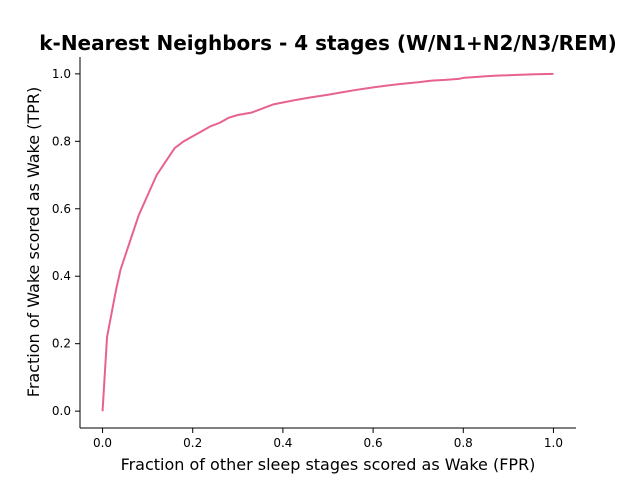 The width and height of the screenshot is (640, 480). What do you see at coordinates (102, 443) in the screenshot?
I see `x-tick-label: 0.0` at bounding box center [102, 443].